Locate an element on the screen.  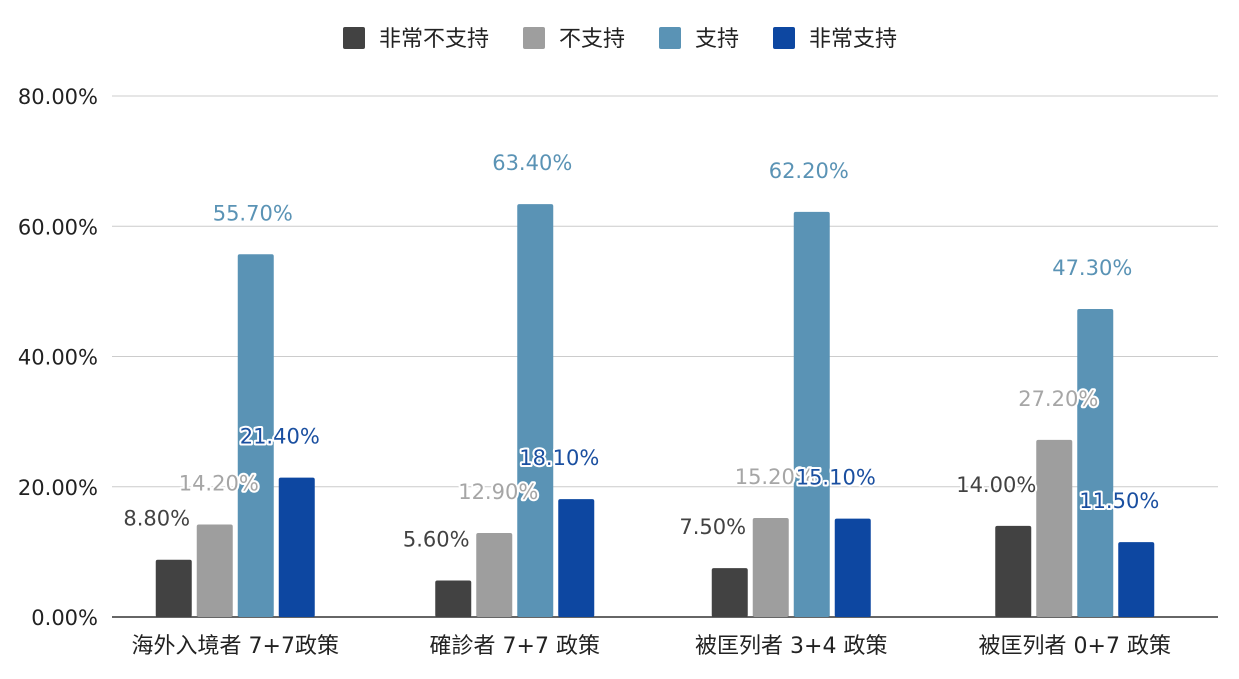
y-tick-label: 60.00% is located at coordinates (58, 227).